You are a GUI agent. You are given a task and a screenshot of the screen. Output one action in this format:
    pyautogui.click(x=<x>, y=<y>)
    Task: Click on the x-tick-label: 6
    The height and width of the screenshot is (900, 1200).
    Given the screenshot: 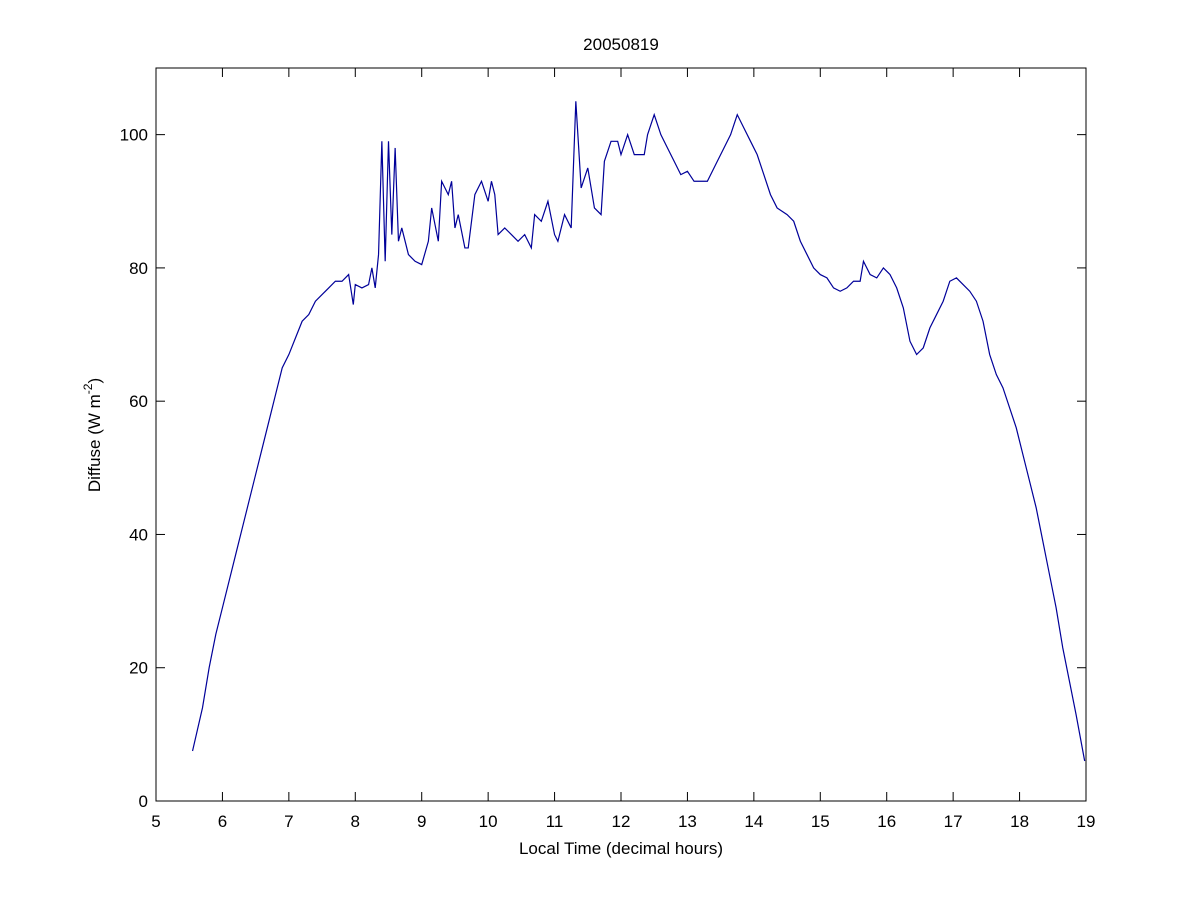 What is the action you would take?
    pyautogui.click(x=222, y=821)
    